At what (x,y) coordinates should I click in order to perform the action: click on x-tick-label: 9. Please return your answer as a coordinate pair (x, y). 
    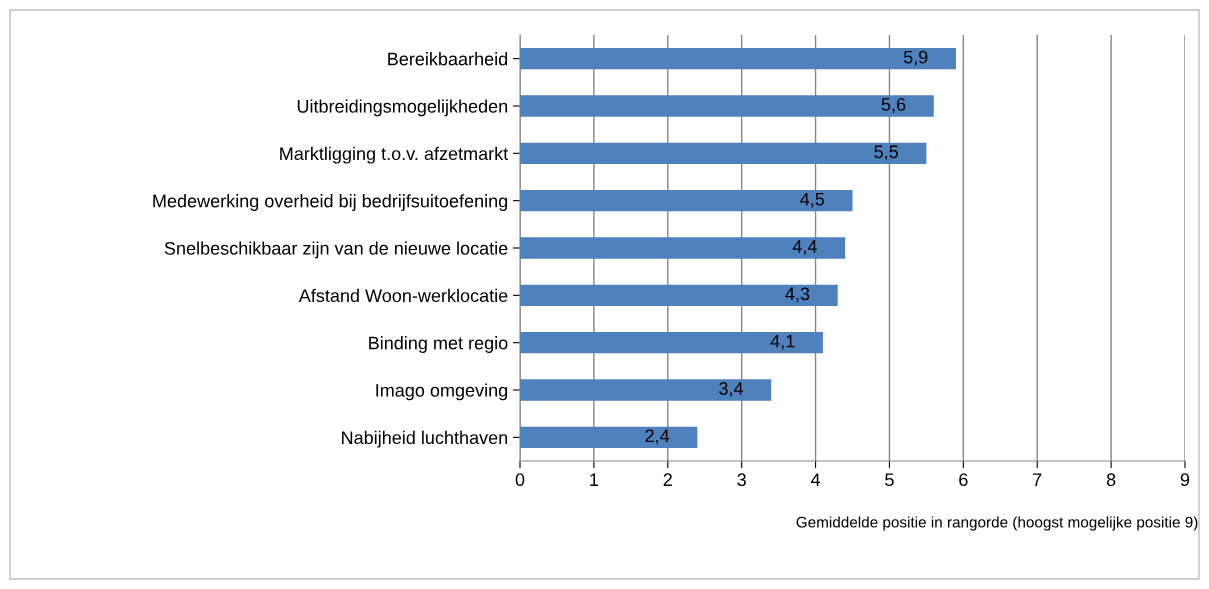
    Looking at the image, I should click on (1185, 480).